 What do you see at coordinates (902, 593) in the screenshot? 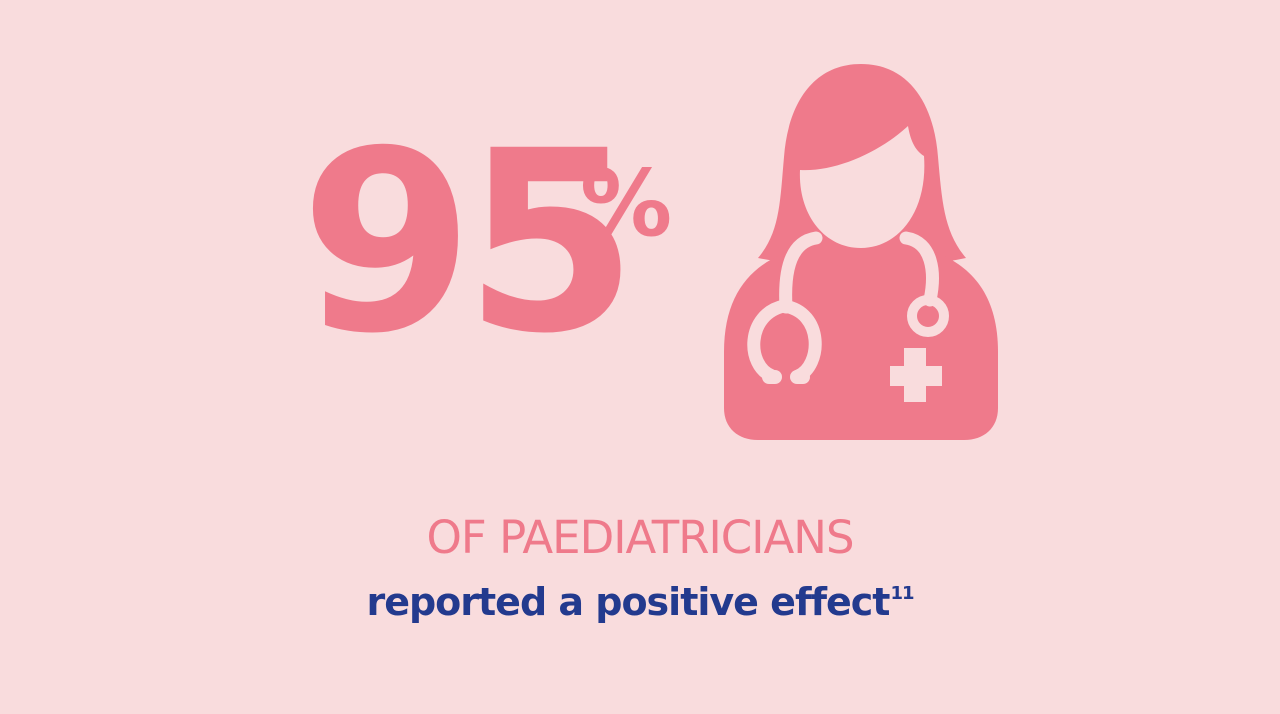
I see `reference-number: 11` at bounding box center [902, 593].